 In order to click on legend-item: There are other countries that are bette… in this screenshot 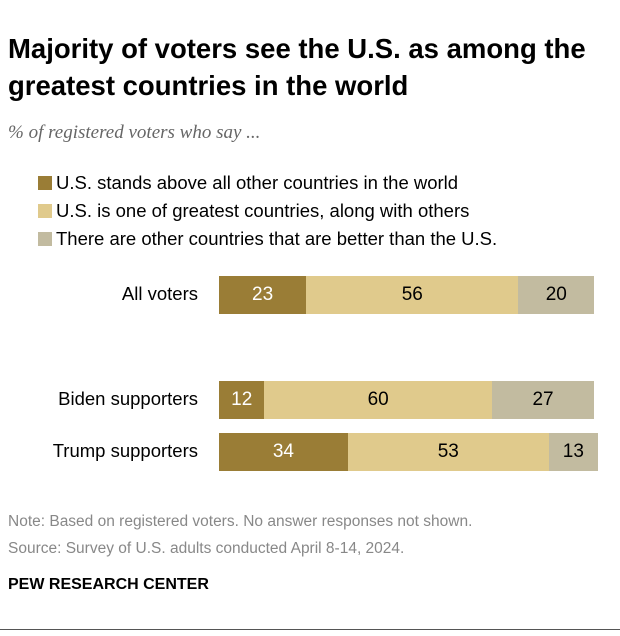, I will do `click(267, 239)`.